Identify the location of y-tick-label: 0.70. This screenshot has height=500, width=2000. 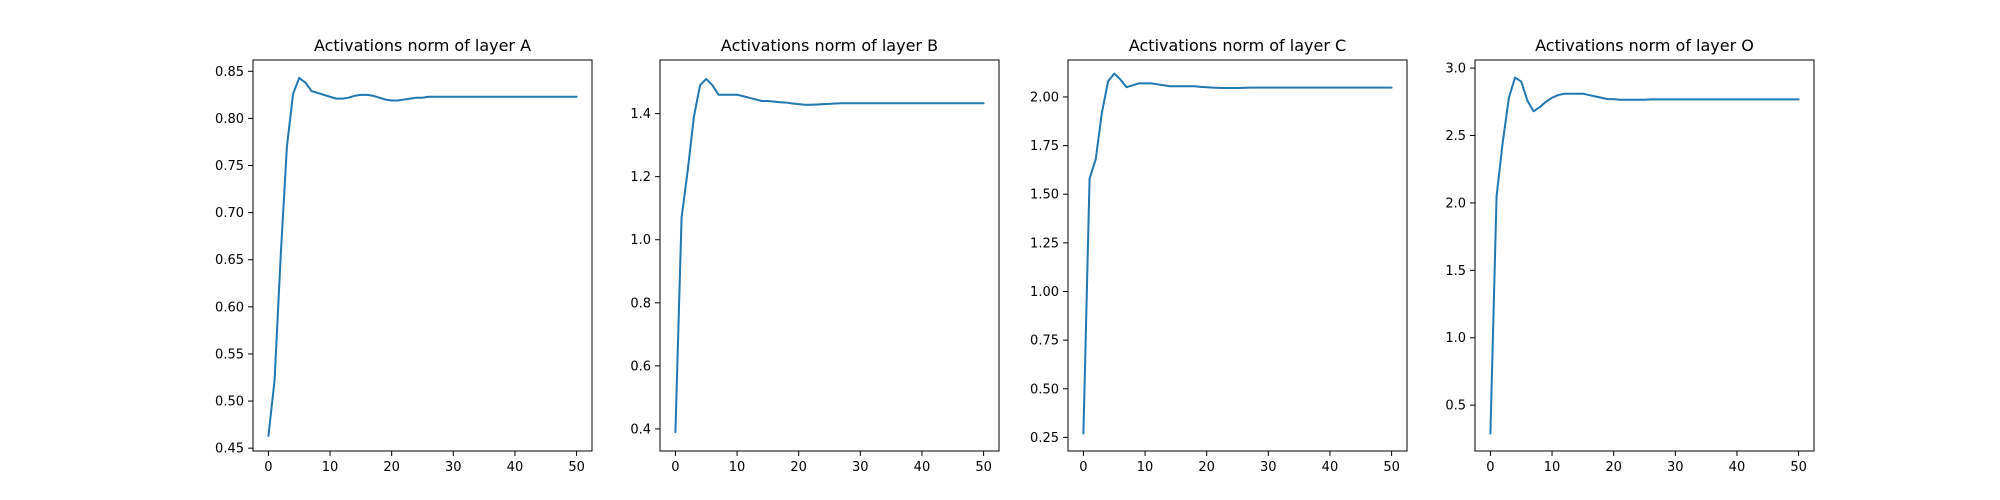
(229, 213).